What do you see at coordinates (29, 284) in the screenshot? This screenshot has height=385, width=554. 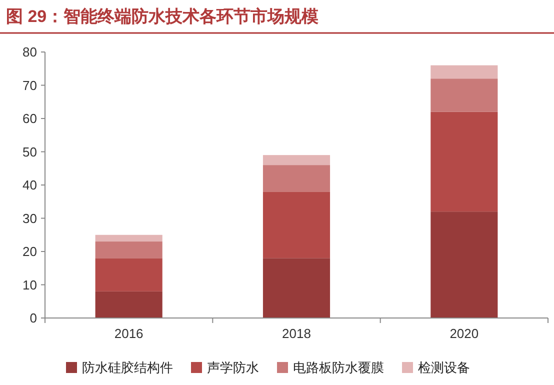 I see `y-tick-label: 10` at bounding box center [29, 284].